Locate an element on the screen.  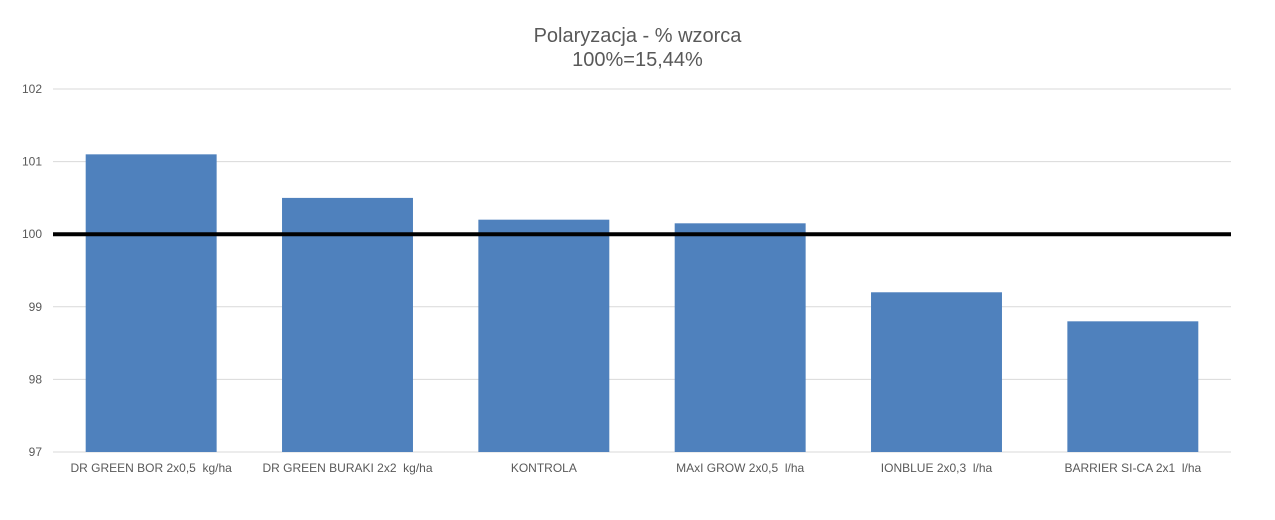
y-tick-label: 101 is located at coordinates (32, 162).